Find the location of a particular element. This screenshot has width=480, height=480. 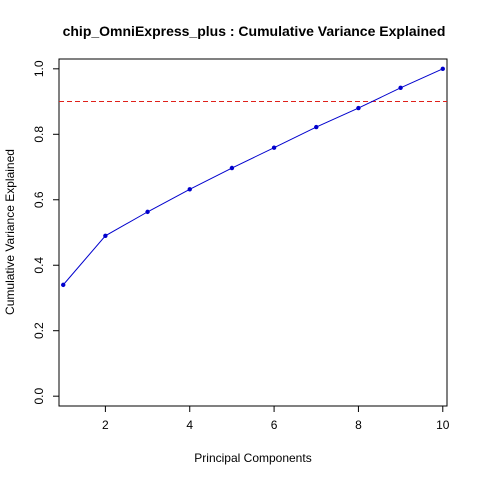

x-tick-label: 10 is located at coordinates (443, 425).